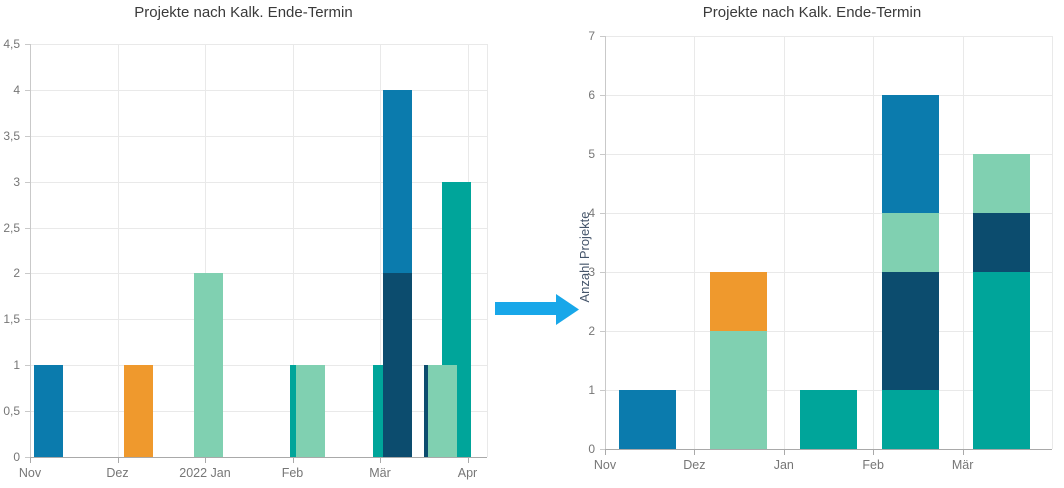  I want to click on bar-mär-navy, so click(397, 365).